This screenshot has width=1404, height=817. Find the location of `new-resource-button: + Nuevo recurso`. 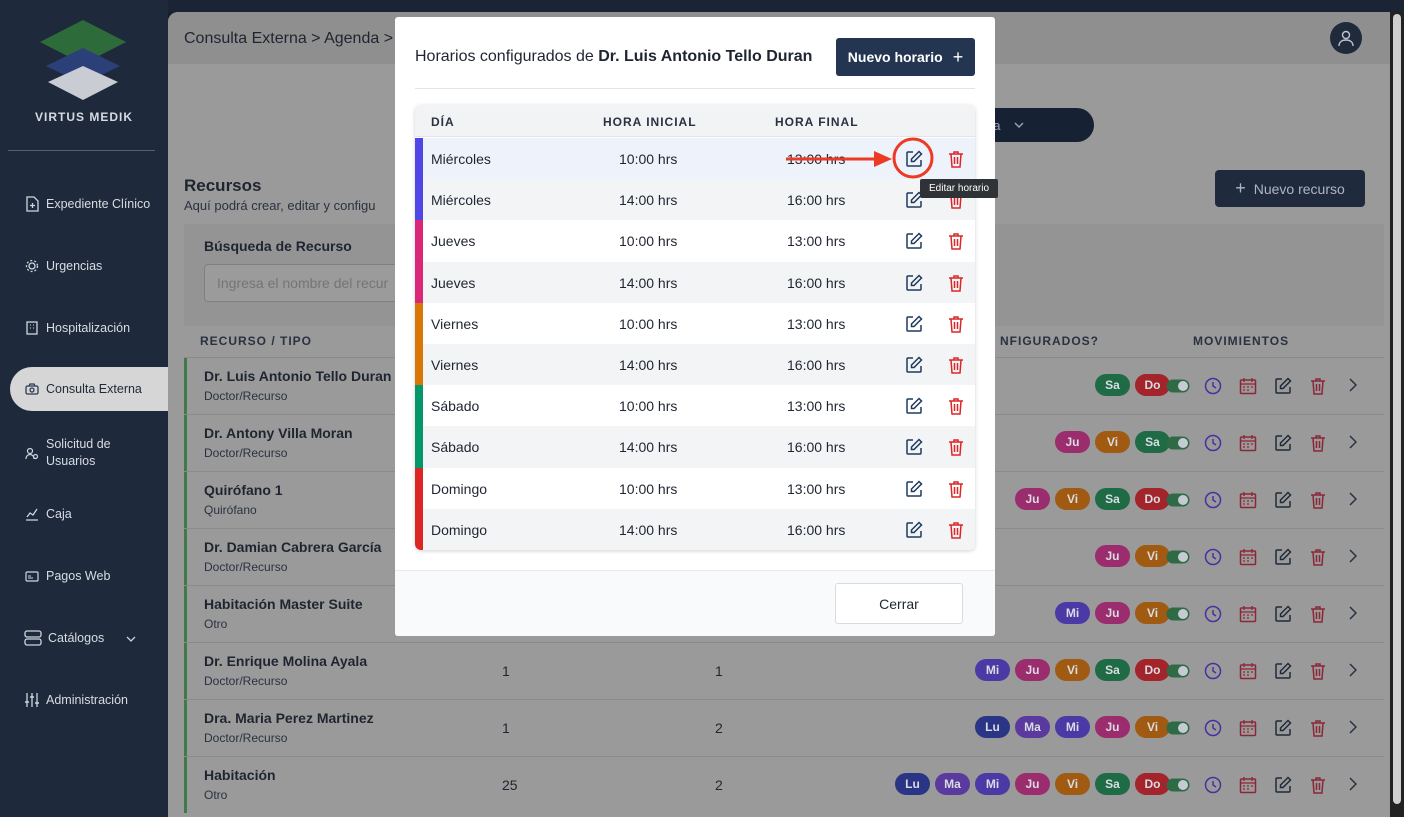

new-resource-button: + Nuevo recurso is located at coordinates (1290, 188).